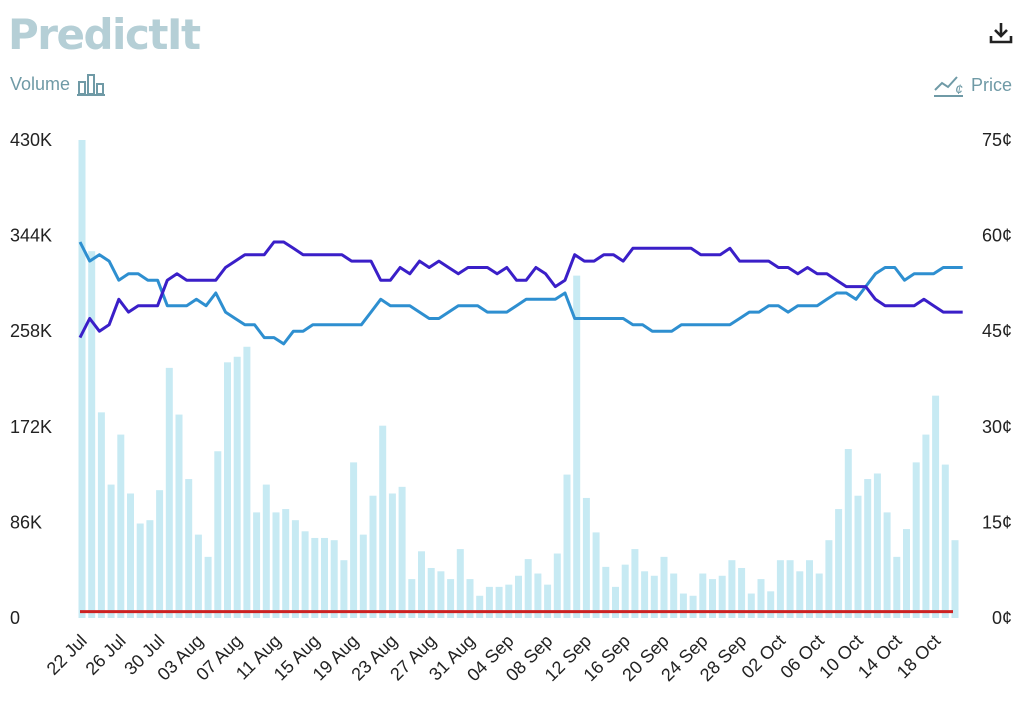 Image resolution: width=1024 pixels, height=718 pixels. Describe the element at coordinates (15, 618) in the screenshot. I see `y-left-tick-label: 0` at that location.